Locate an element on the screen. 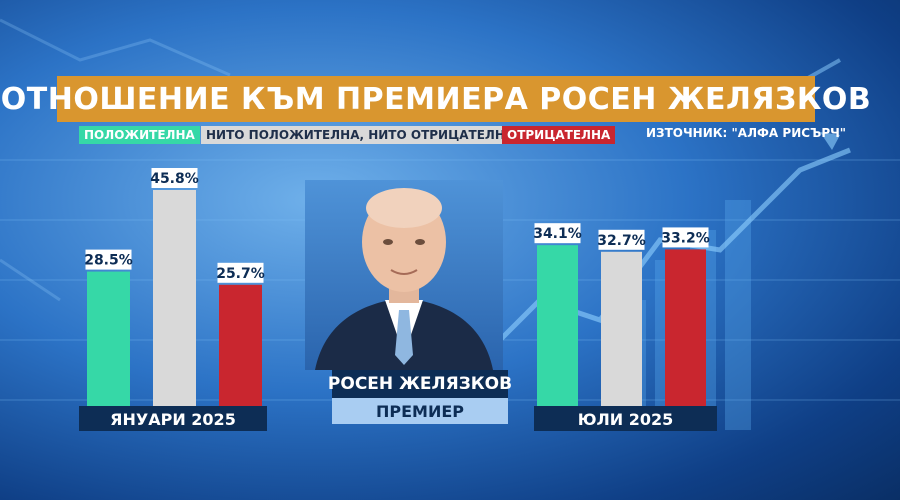 This screenshot has width=900, height=500. value-label-0-1: 45.8% is located at coordinates (174, 179).